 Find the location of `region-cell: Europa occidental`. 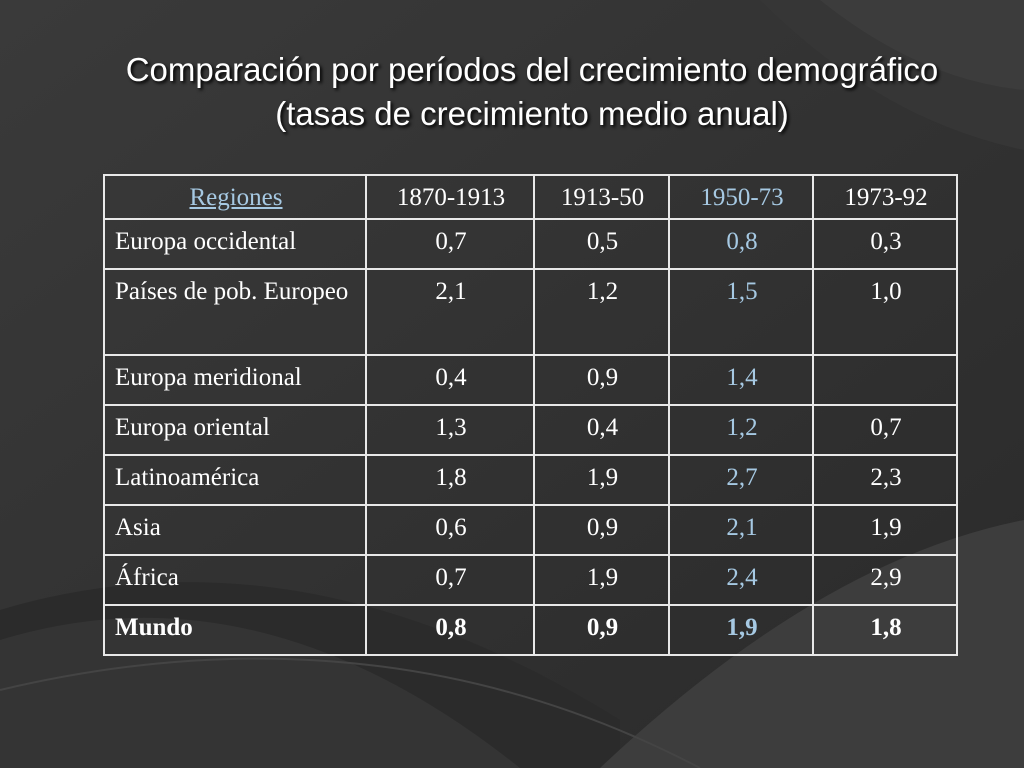

region-cell: Europa occidental is located at coordinates (235, 244).